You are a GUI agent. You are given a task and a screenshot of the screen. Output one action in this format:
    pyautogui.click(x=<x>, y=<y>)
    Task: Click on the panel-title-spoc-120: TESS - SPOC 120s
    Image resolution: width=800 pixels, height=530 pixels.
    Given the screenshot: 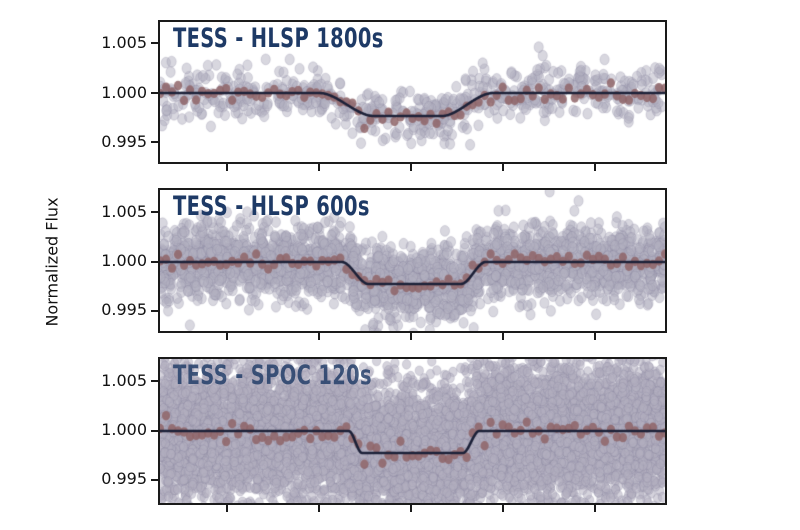 What is the action you would take?
    pyautogui.click(x=273, y=375)
    